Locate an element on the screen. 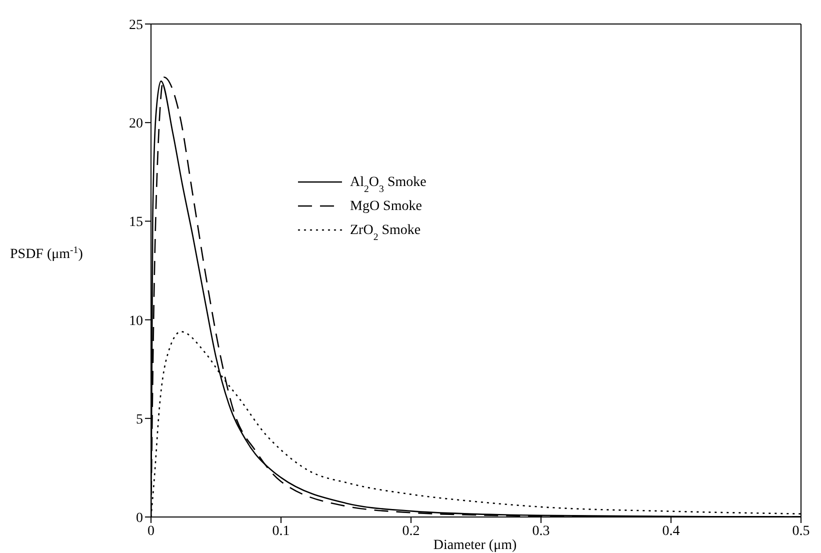 This screenshot has width=821, height=553. legend-label: ZrO$_{2}$ Smoke is located at coordinates (385, 232).